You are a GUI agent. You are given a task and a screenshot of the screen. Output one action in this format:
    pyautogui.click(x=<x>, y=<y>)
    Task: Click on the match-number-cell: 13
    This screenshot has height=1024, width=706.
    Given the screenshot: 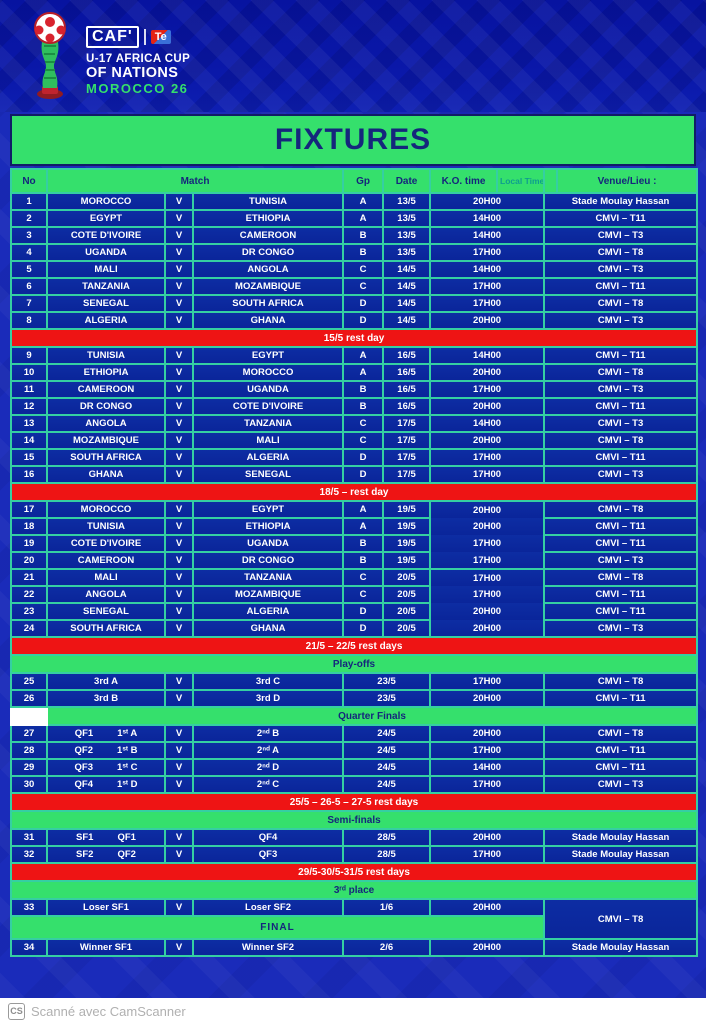 What is the action you would take?
    pyautogui.click(x=29, y=423)
    